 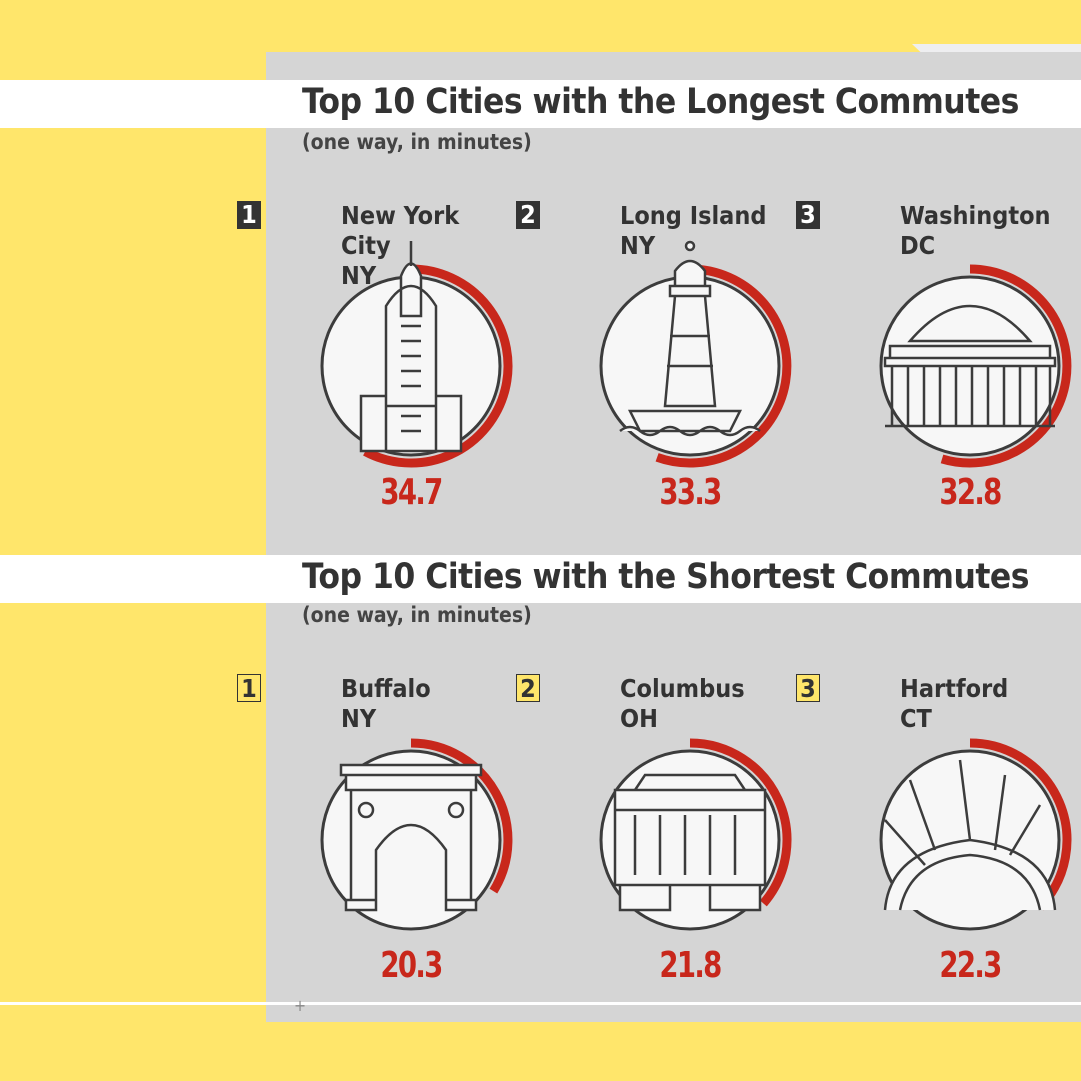 I want to click on arch-monument-icon, so click(x=411, y=837).